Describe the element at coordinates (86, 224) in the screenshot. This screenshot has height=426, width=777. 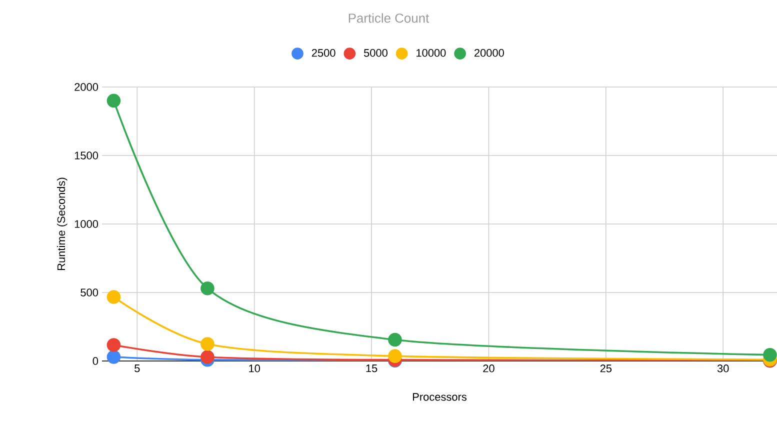
I see `y-tick-label: 1000` at that location.